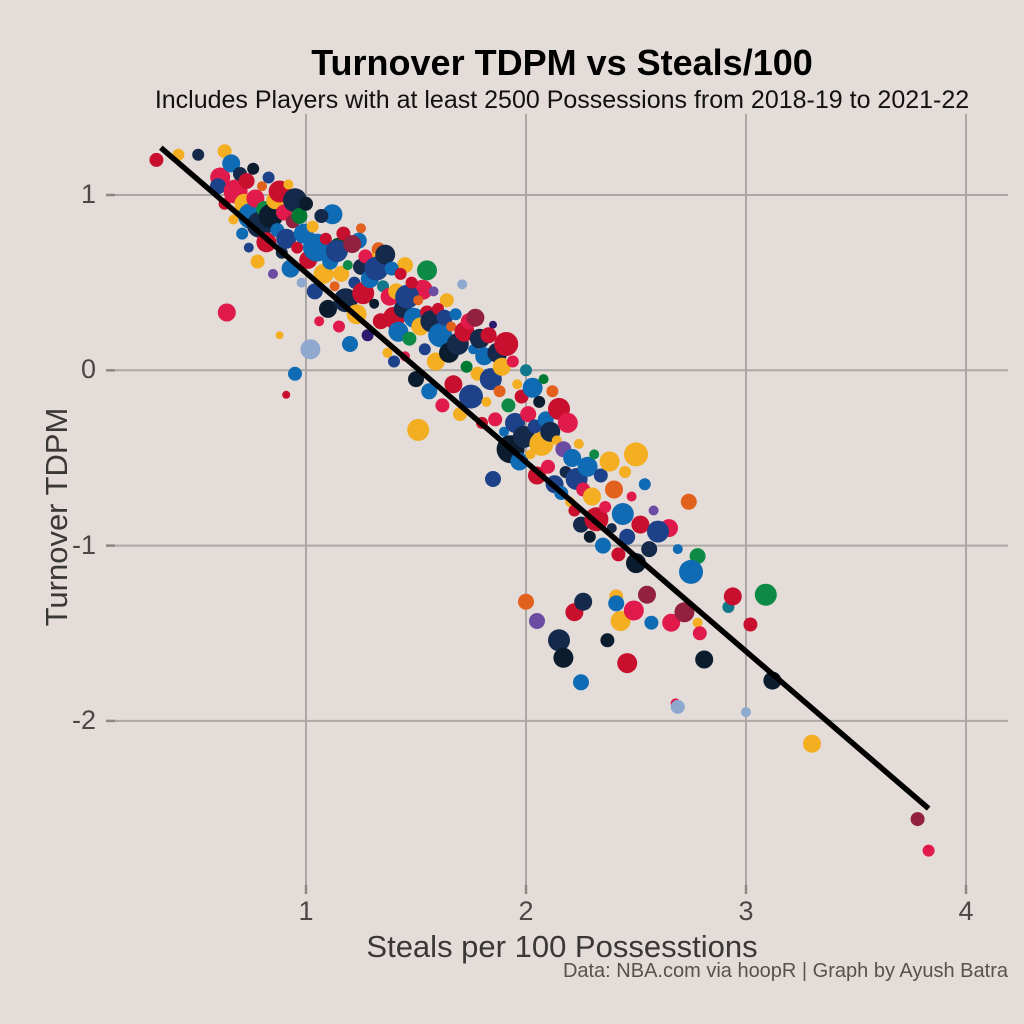  What do you see at coordinates (88, 369) in the screenshot?
I see `y-tick-label-0: 0` at bounding box center [88, 369].